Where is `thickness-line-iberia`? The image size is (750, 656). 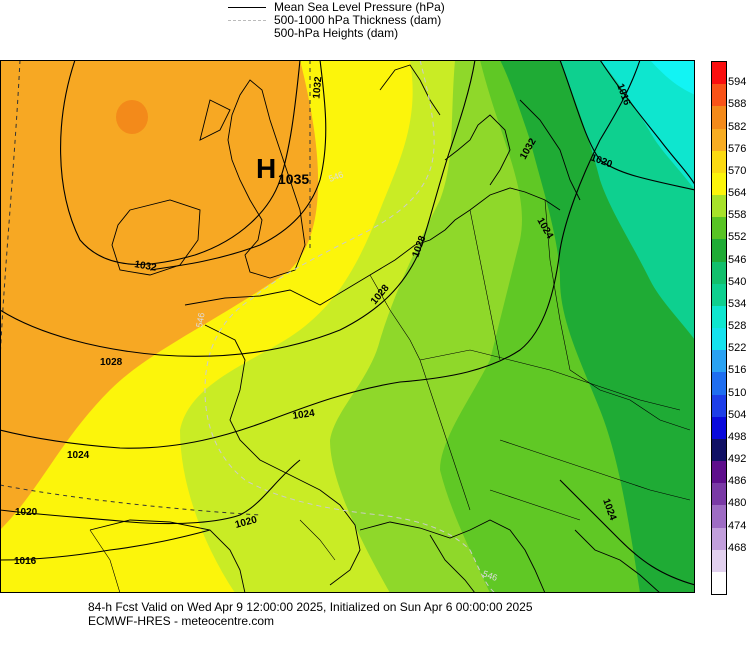 thickness-line-iberia is located at coordinates (130, 500).